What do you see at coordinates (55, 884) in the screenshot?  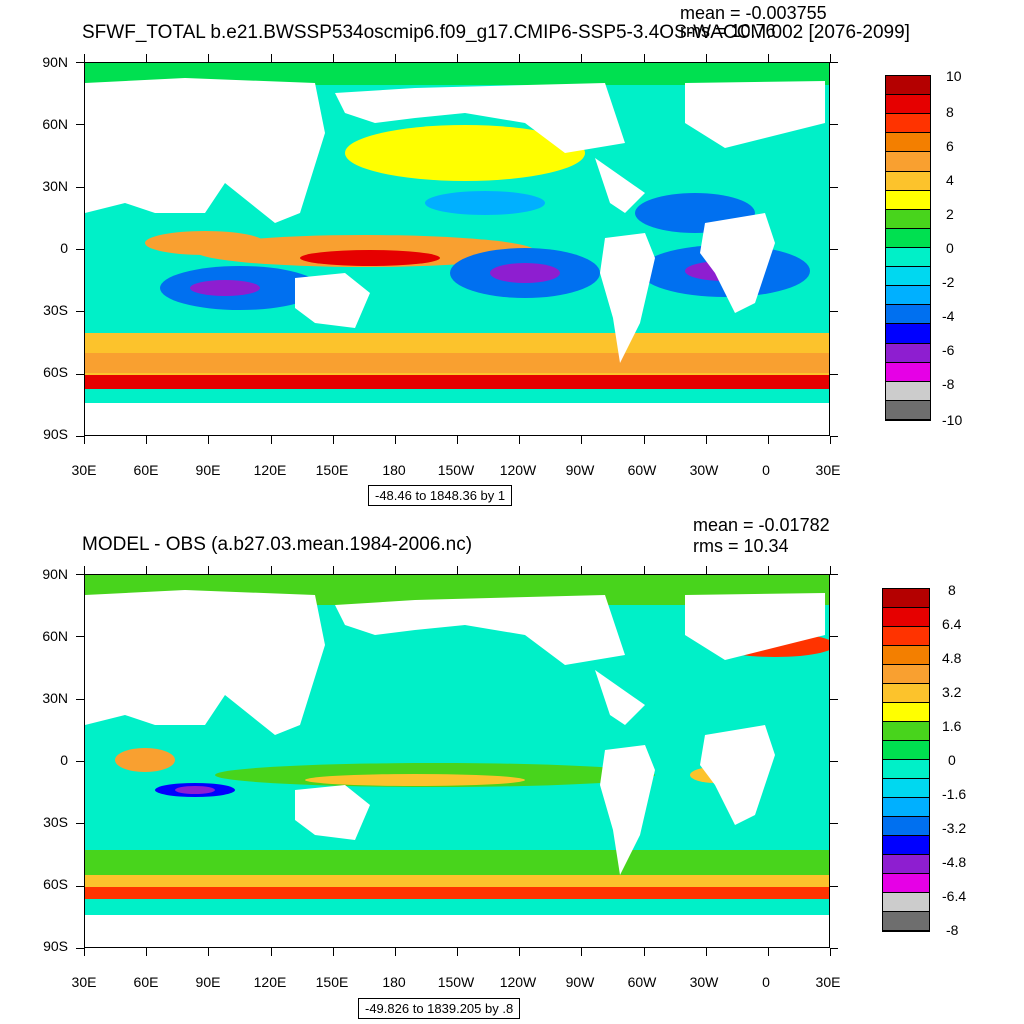 I see `lat-label: 60S` at bounding box center [55, 884].